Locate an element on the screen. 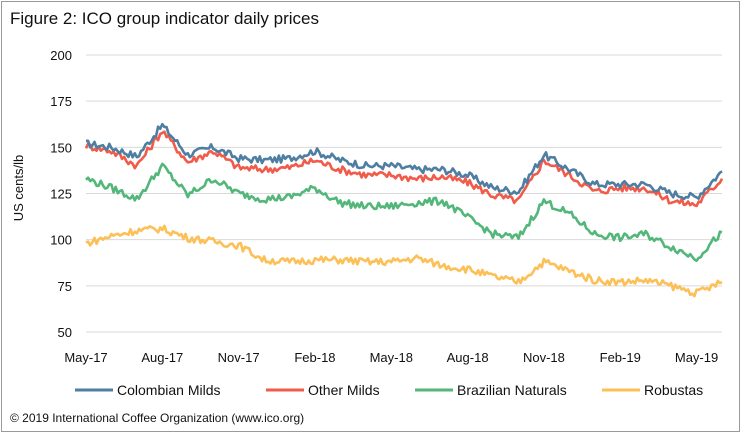 Image resolution: width=743 pixels, height=435 pixels. legend-item: Colombian Milds is located at coordinates (147, 390).